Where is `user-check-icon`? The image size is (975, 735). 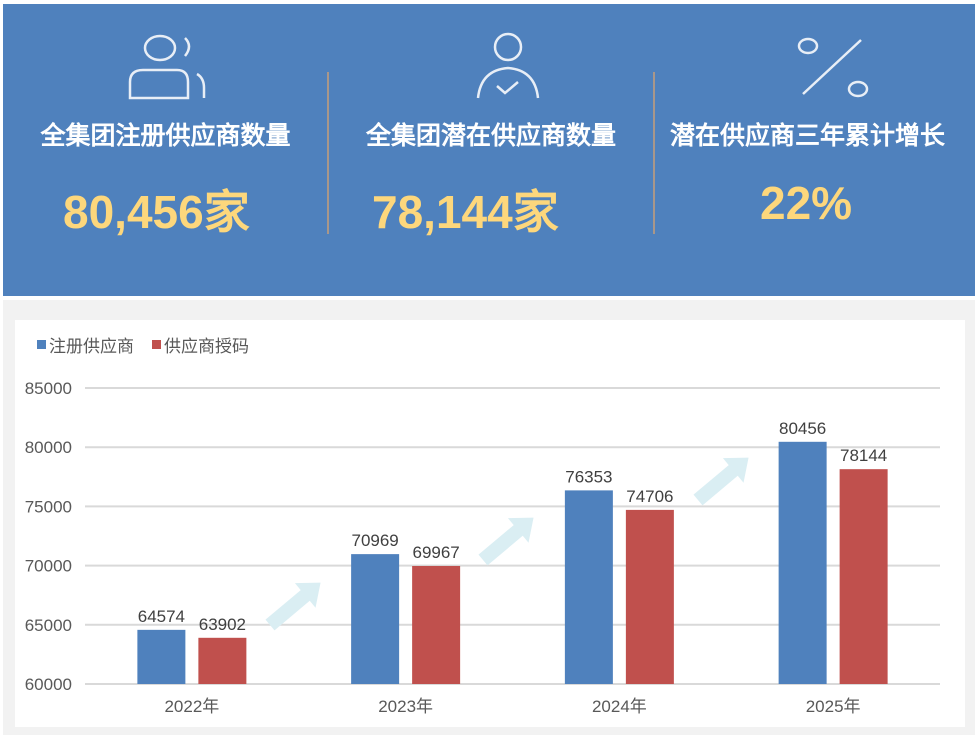 user-check-icon is located at coordinates (508, 69).